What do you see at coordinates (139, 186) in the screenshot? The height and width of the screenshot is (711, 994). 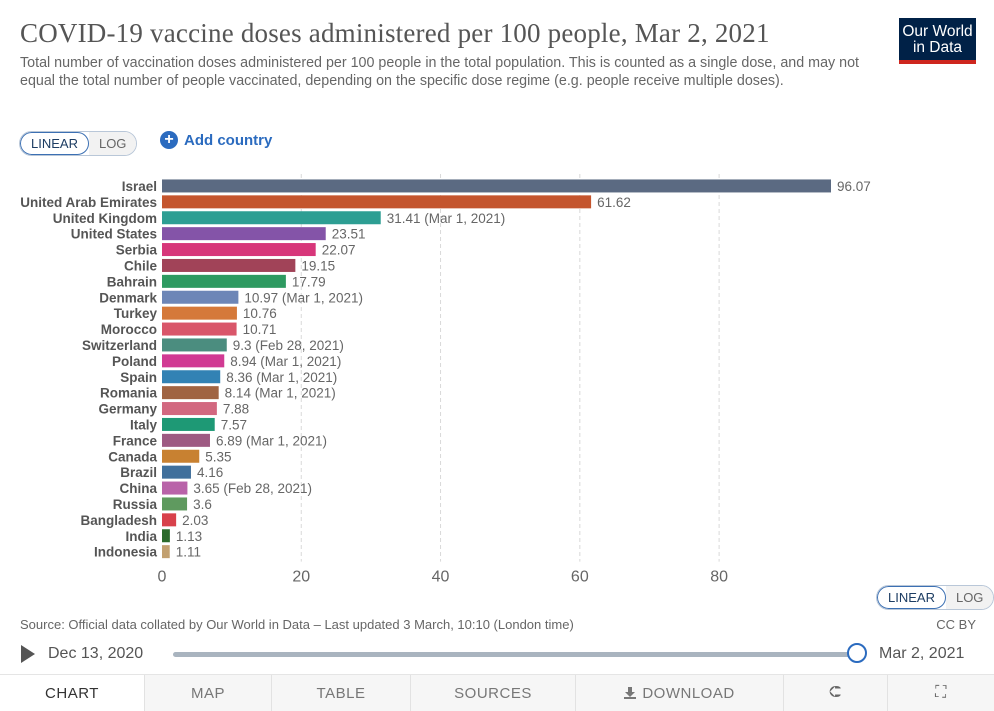 I see `category-label: Israel` at bounding box center [139, 186].